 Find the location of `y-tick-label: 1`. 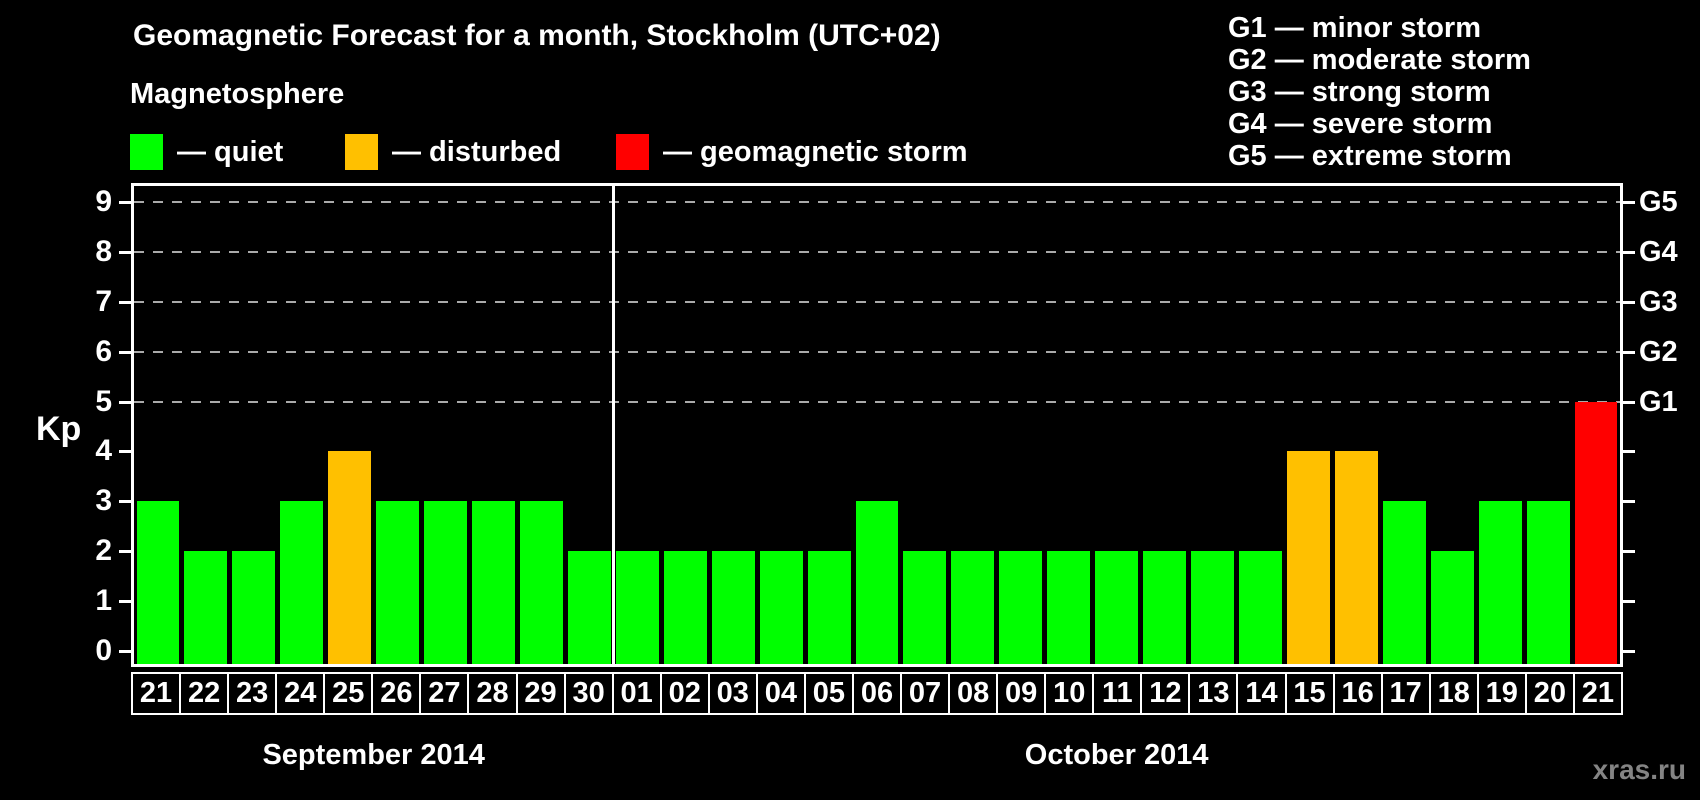

y-tick-label: 1 is located at coordinates (103, 601).